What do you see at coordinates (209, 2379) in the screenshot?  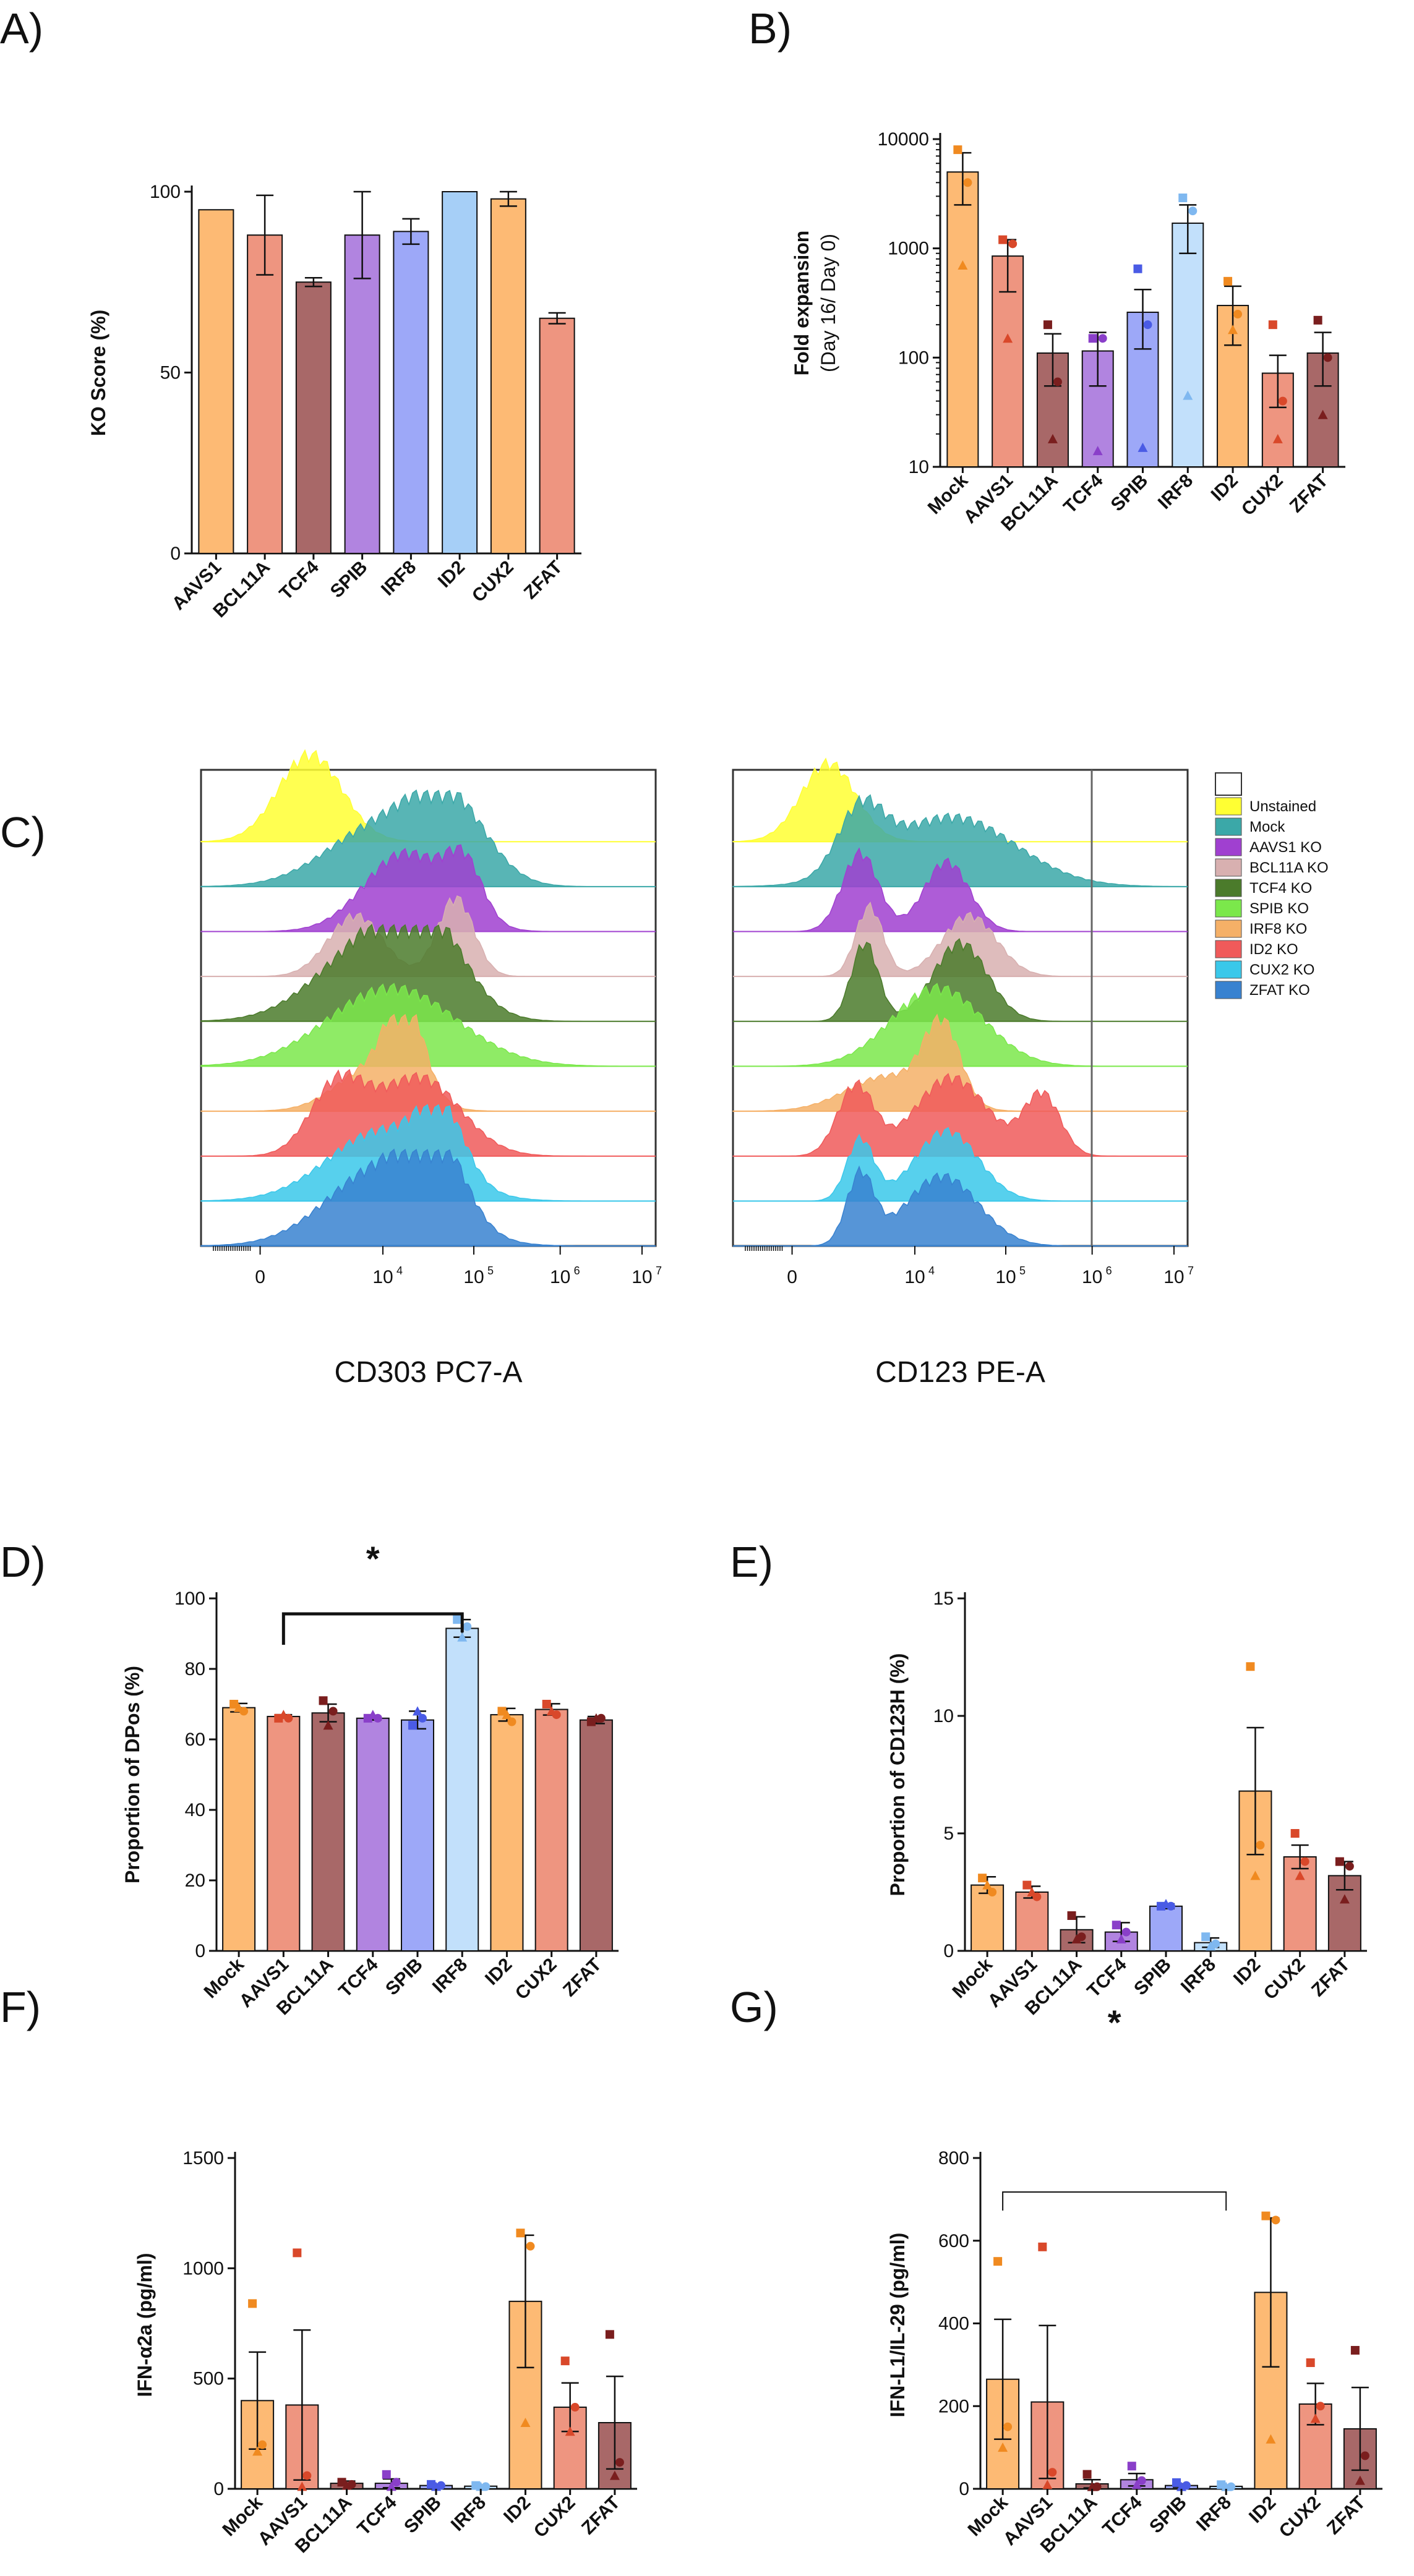 I see `y-tick-label: 500` at bounding box center [209, 2379].